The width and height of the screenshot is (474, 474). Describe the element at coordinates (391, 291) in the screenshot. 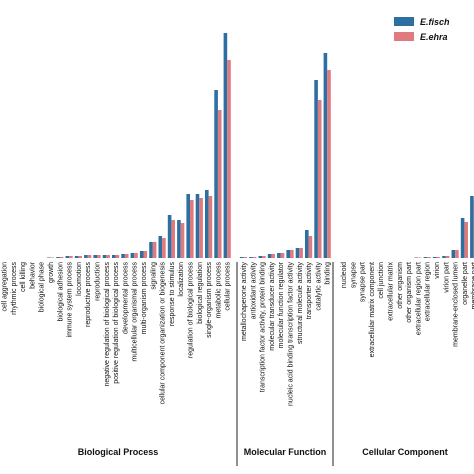

I see `x-tick-label: extracellular matrix` at that location.